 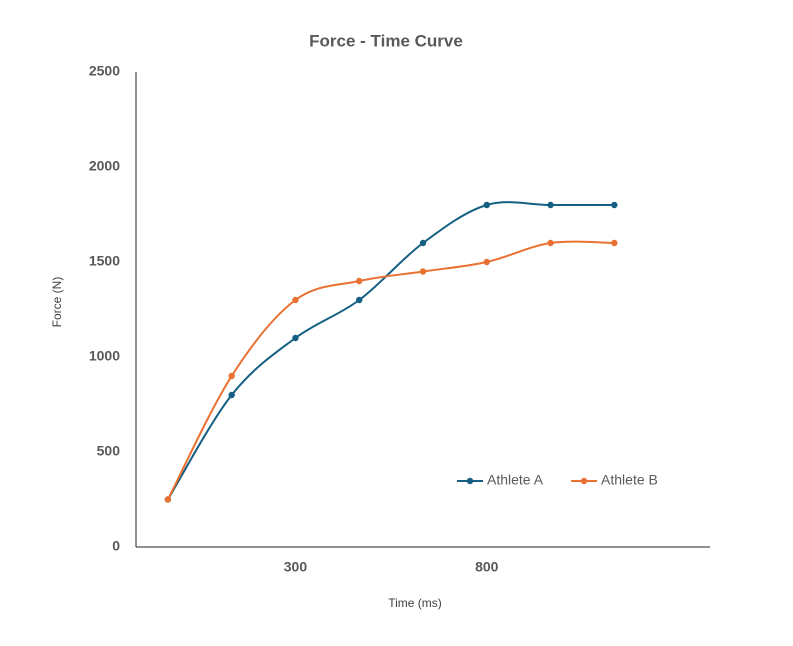 What do you see at coordinates (487, 567) in the screenshot?
I see `x-tick-label: 800` at bounding box center [487, 567].